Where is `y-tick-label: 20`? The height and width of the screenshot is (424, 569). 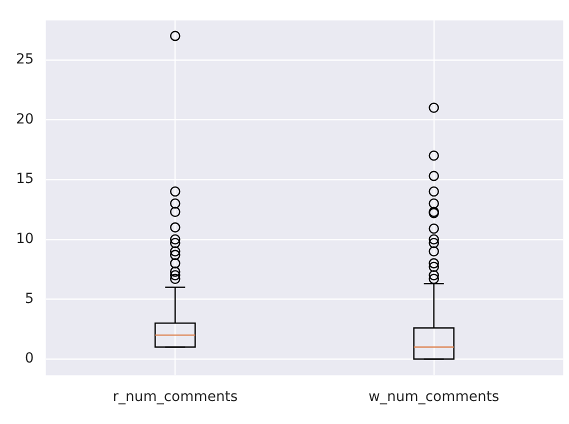 y-tick-label: 20 is located at coordinates (25, 119).